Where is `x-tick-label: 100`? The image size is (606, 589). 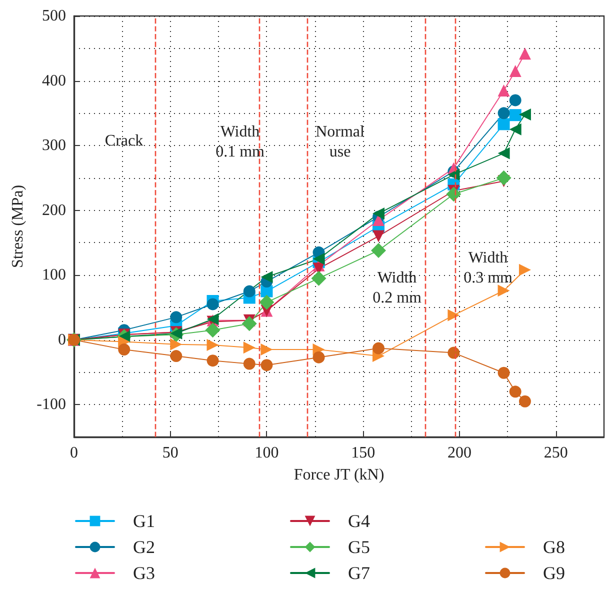
x-tick-label: 100 is located at coordinates (266, 453).